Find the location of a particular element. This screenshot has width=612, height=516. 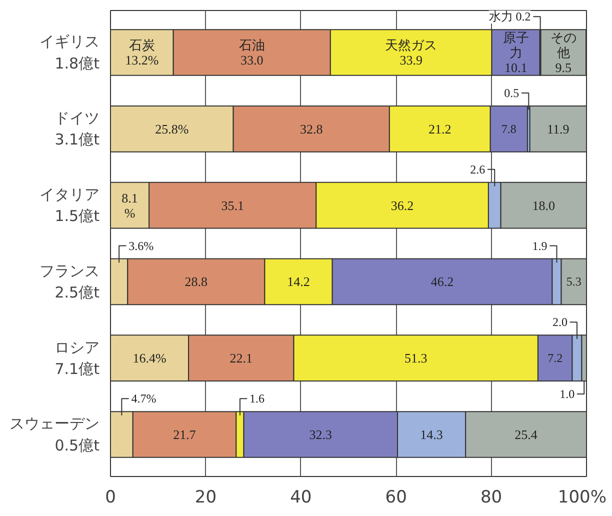

data-label: 11.9 is located at coordinates (558, 128).